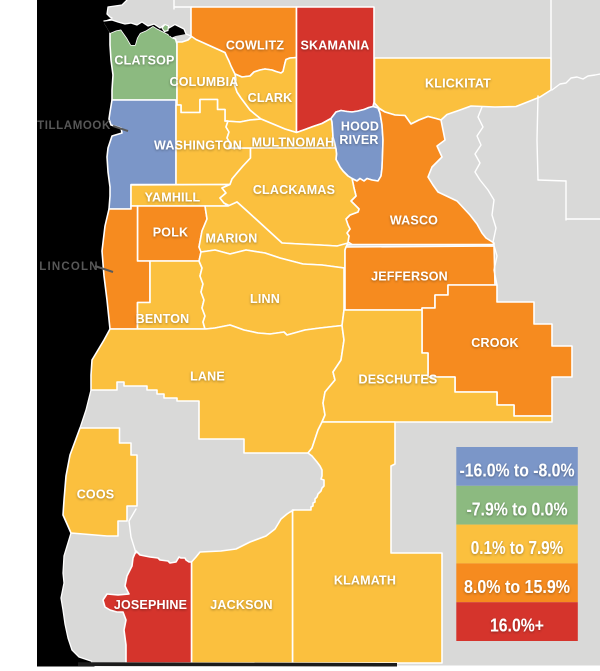 The height and width of the screenshot is (671, 600). I want to click on svg-text: BENTON, so click(163, 319).